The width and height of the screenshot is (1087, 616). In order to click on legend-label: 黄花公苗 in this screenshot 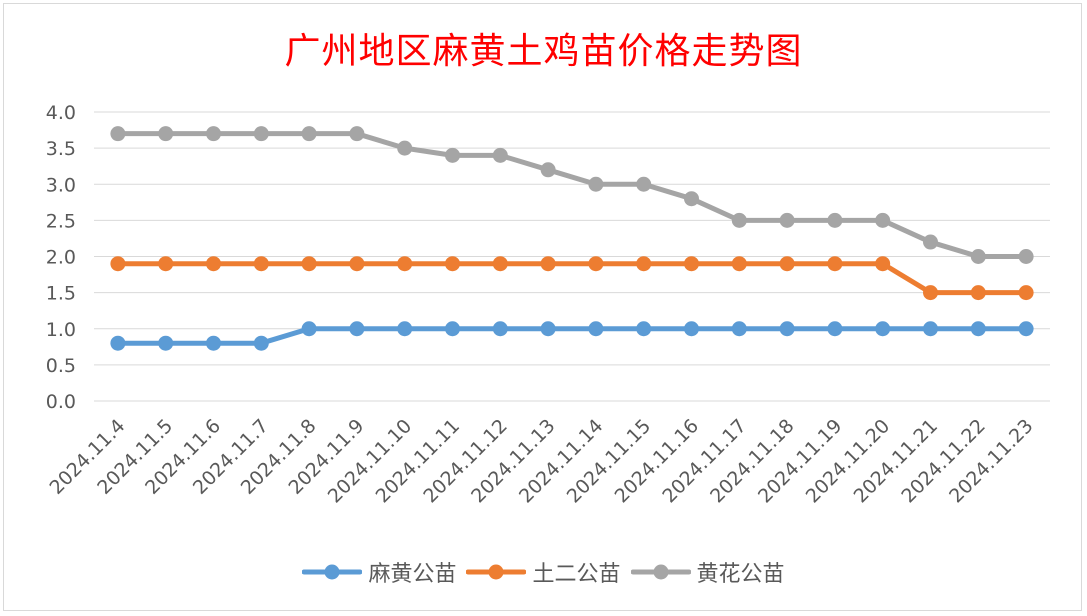, I will do `click(740, 574)`.